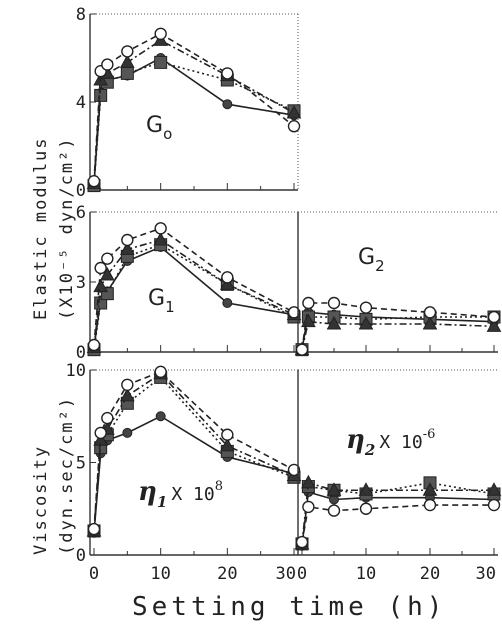 The height and width of the screenshot is (626, 502). Describe the element at coordinates (161, 301) in the screenshot. I see `panel-label: G1` at that location.